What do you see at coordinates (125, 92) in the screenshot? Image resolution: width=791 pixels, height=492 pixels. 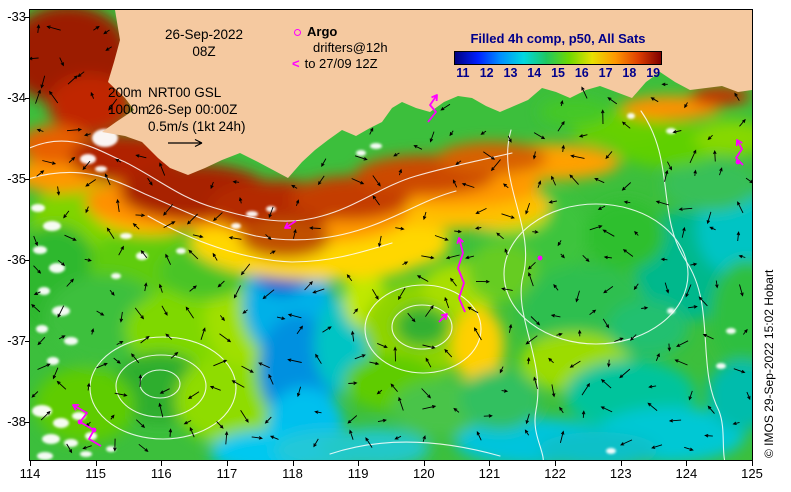 I see `model-depth-1: 200m` at bounding box center [125, 92].